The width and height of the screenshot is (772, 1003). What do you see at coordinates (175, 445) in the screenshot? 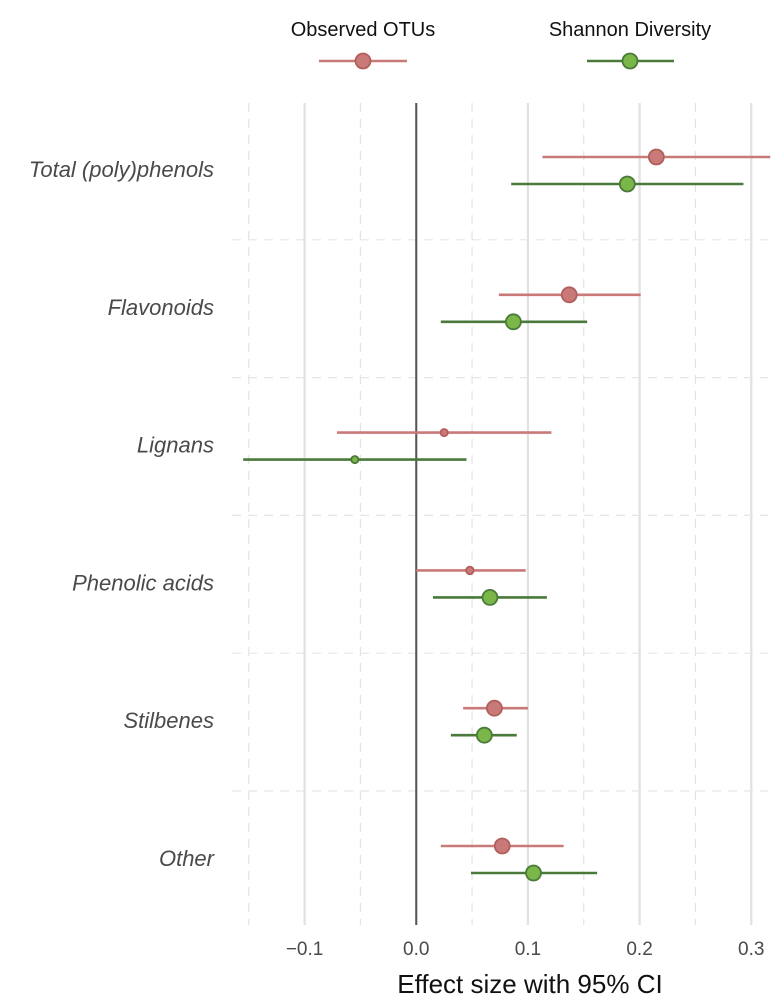
I see `category-label: Lignans` at bounding box center [175, 445].